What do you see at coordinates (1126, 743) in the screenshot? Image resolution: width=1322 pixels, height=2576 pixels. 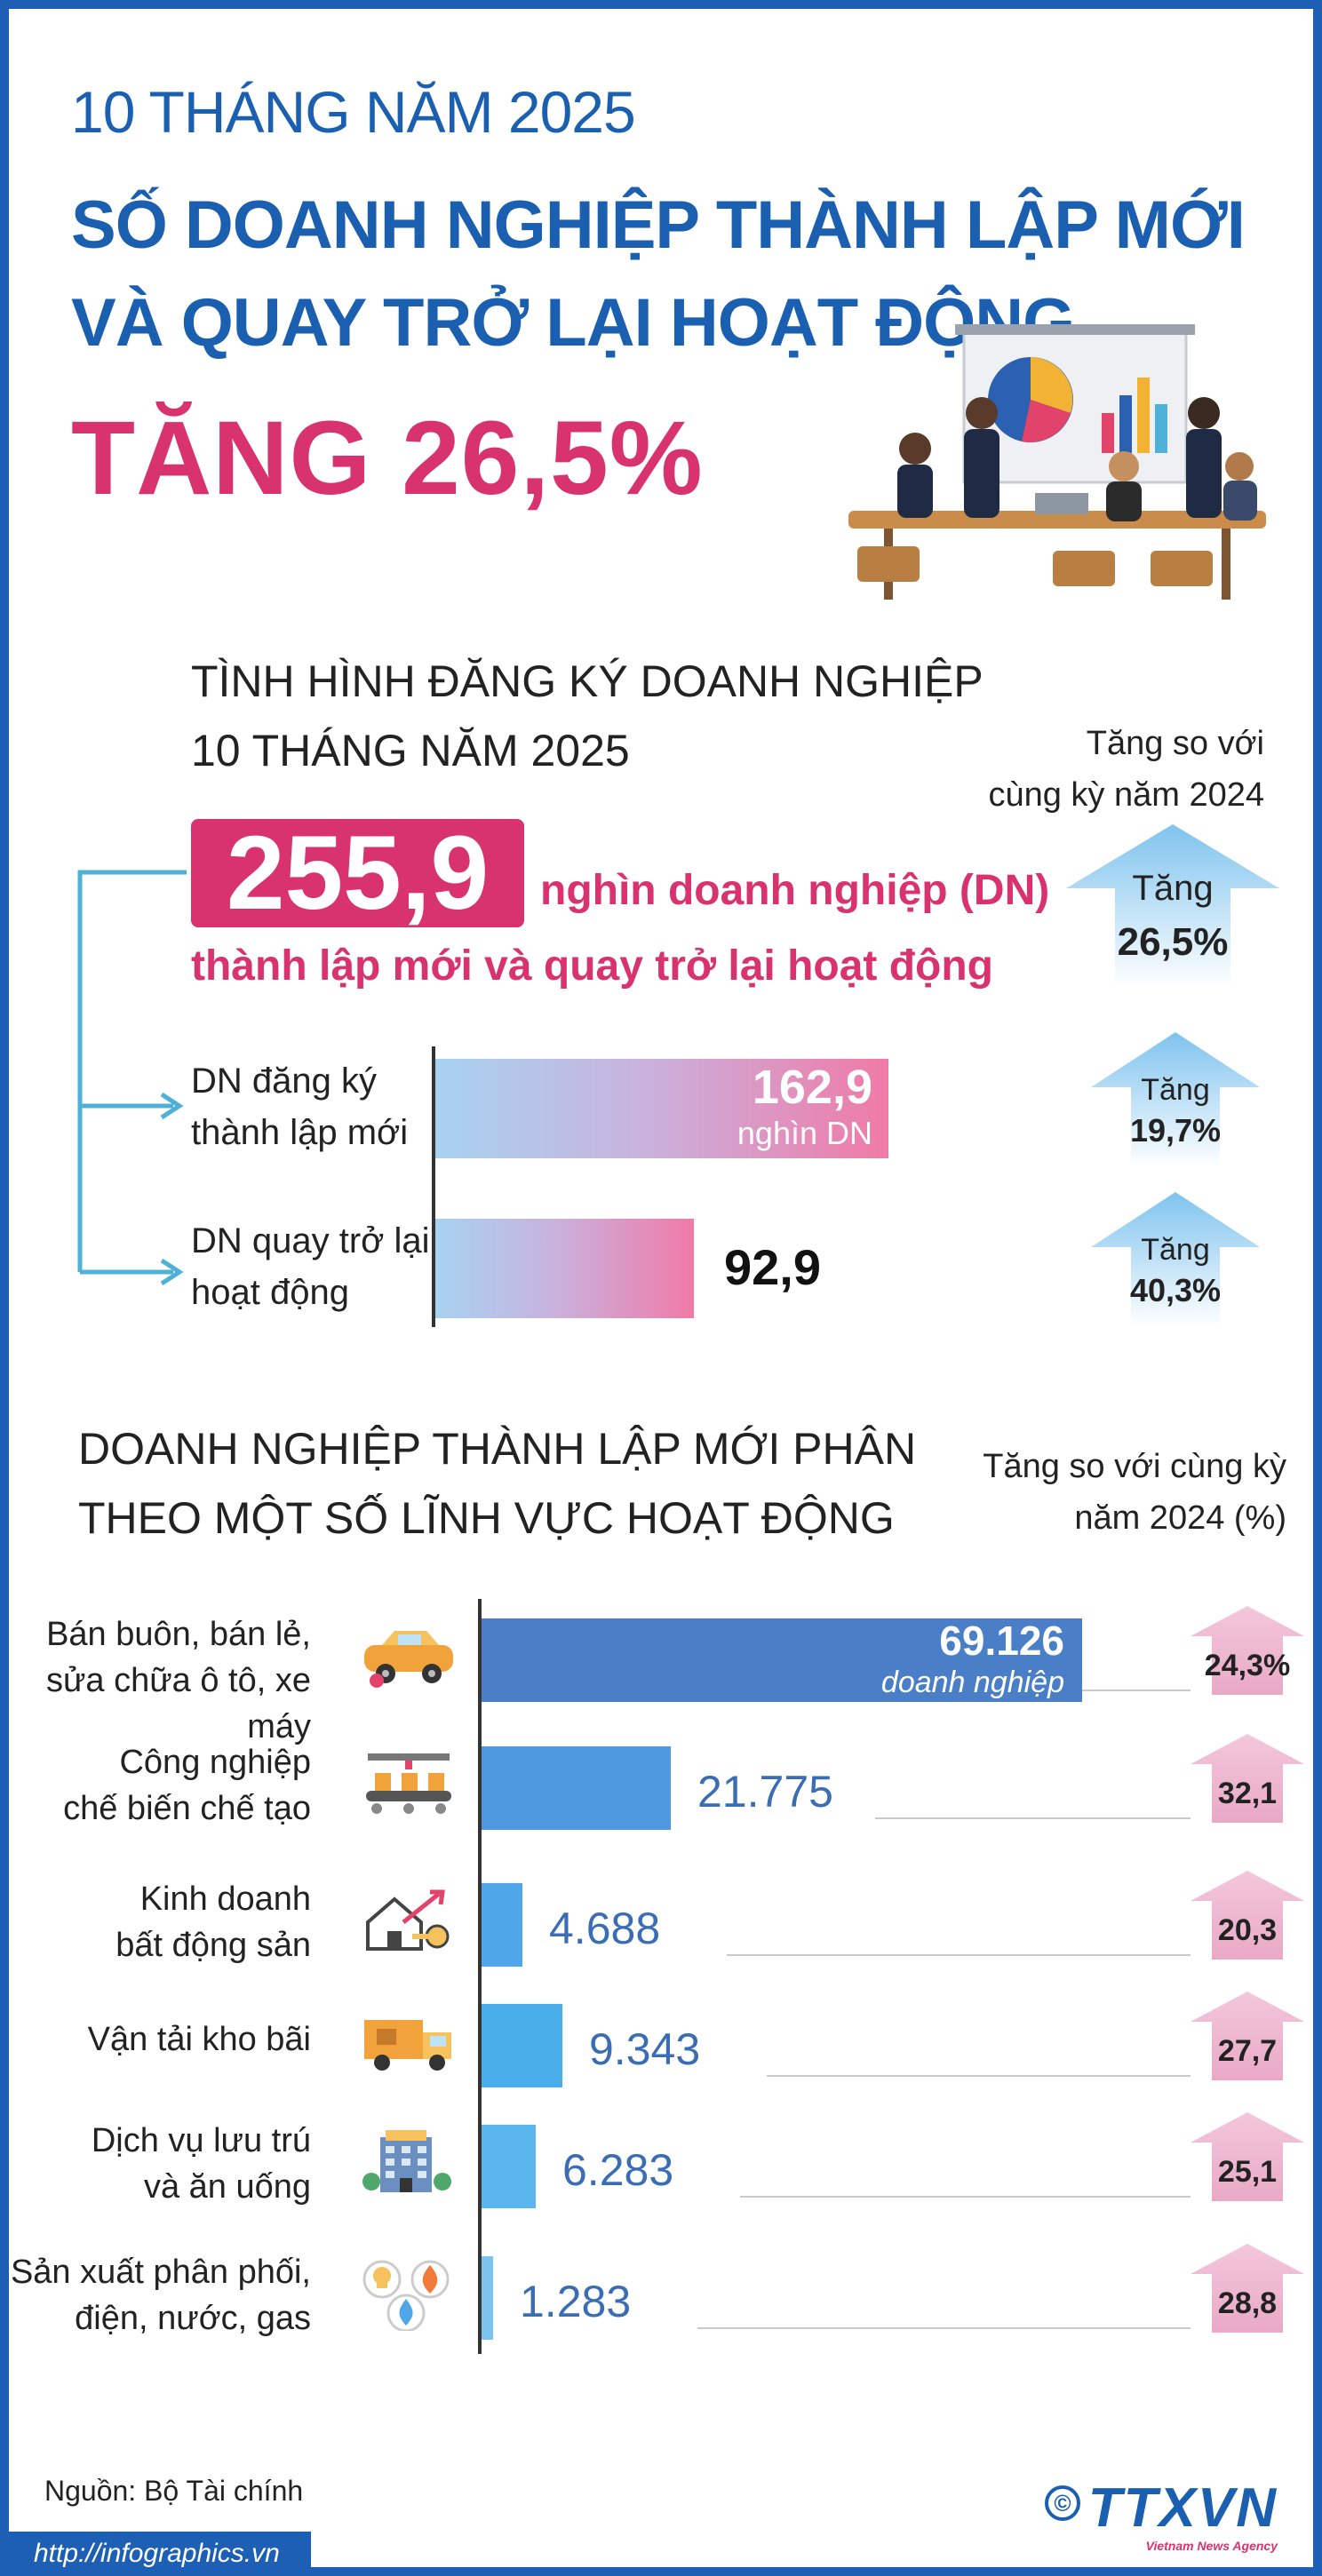 I see `section1-compare-line1: Tăng so với` at bounding box center [1126, 743].